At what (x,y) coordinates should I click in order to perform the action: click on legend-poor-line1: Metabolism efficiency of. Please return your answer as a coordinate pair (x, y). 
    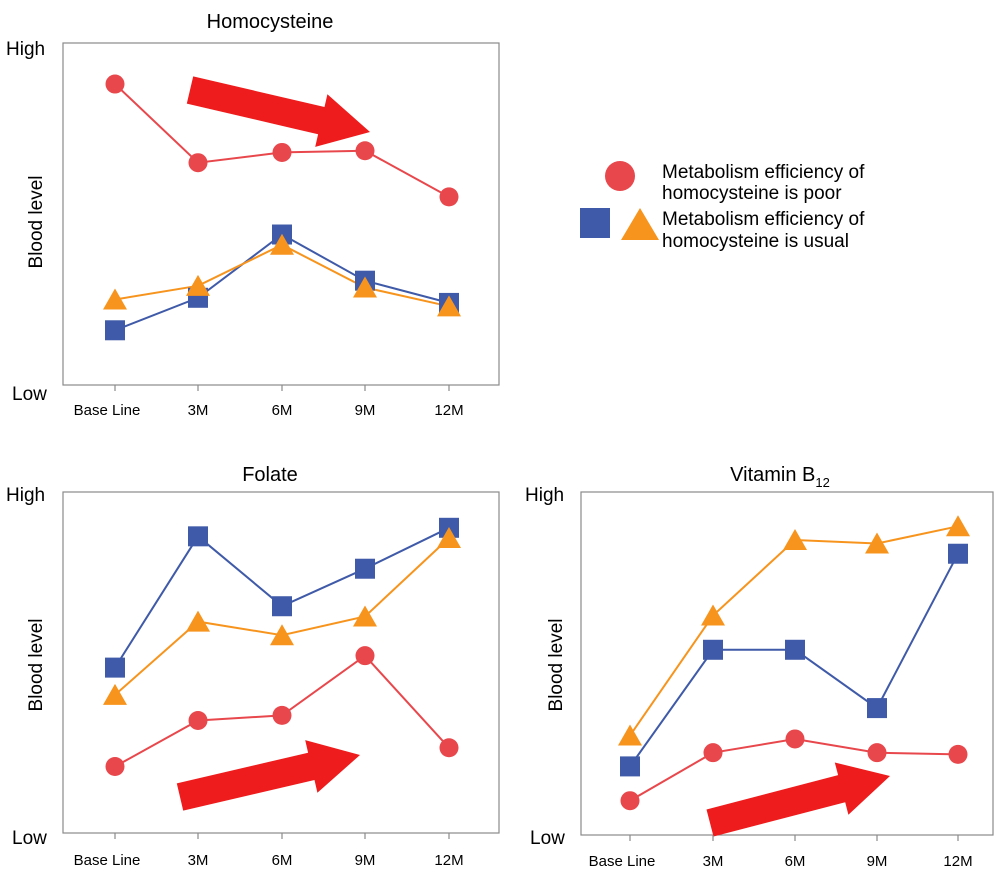
    Looking at the image, I should click on (763, 172).